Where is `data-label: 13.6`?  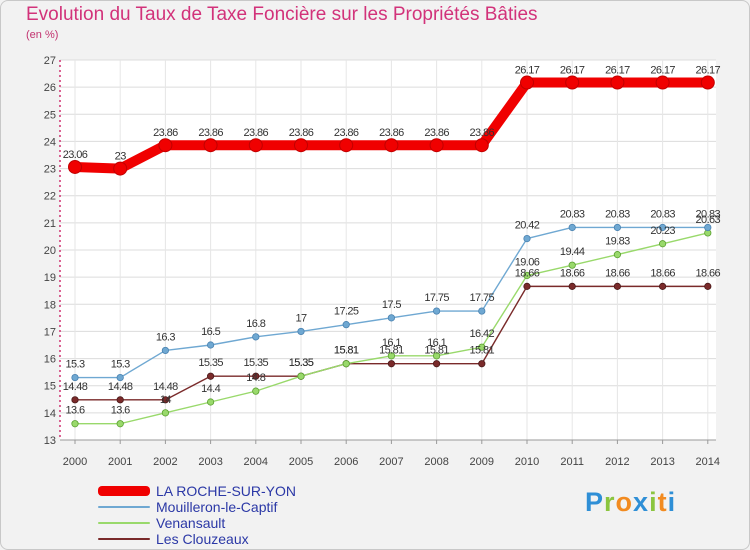 data-label: 13.6 is located at coordinates (74, 411).